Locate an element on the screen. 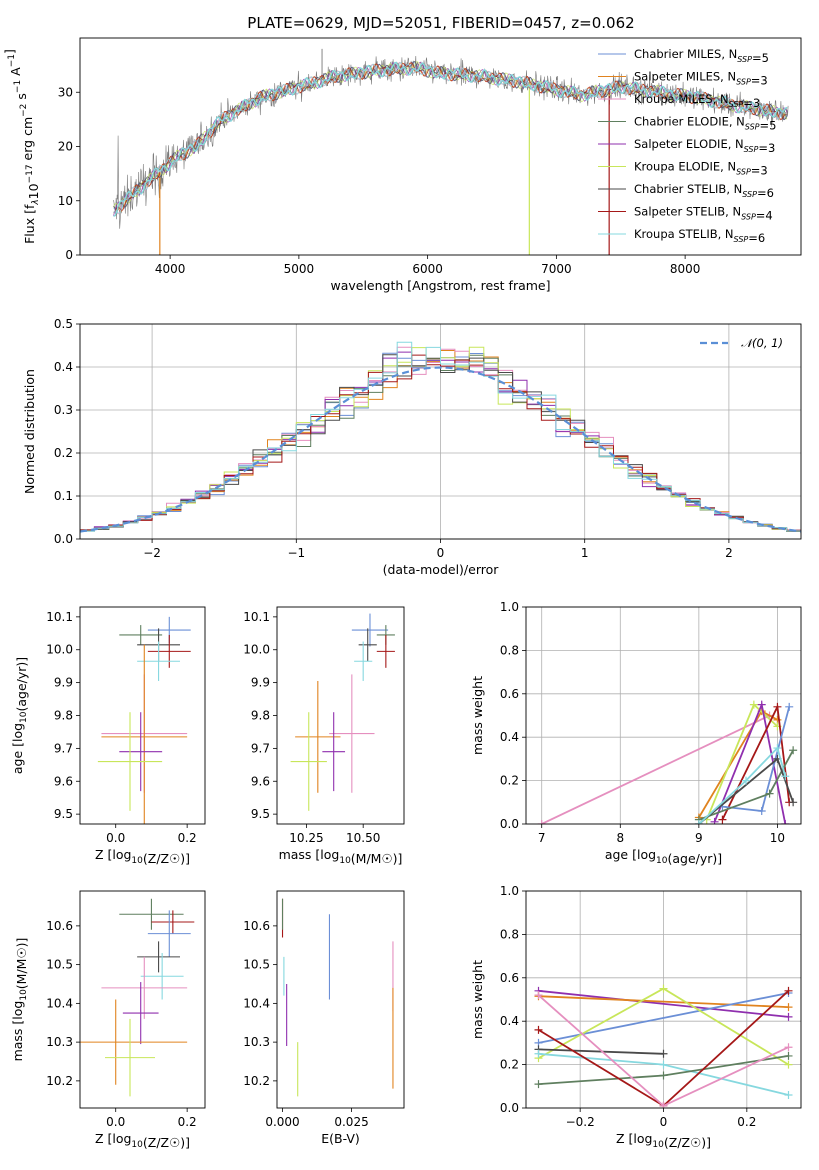 This screenshot has width=819, height=1170. spectrum-plot-area is located at coordinates (451, 151).